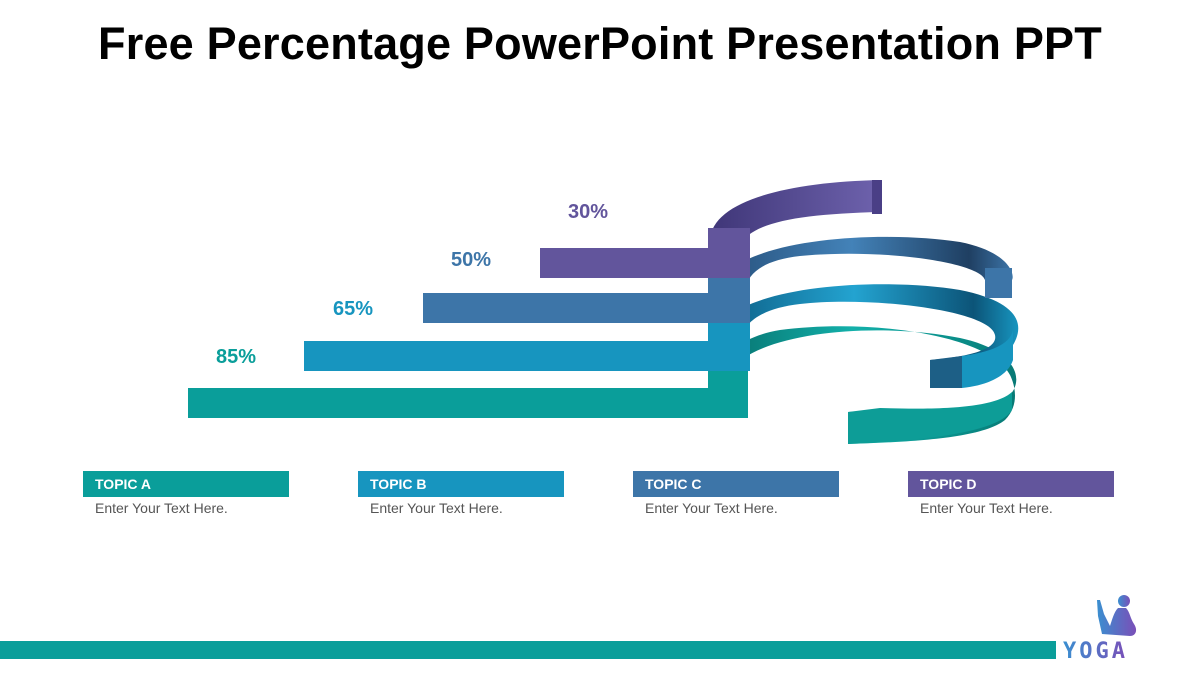  Describe the element at coordinates (718, 279) in the screenshot. I see `ring-topic-c` at that location.